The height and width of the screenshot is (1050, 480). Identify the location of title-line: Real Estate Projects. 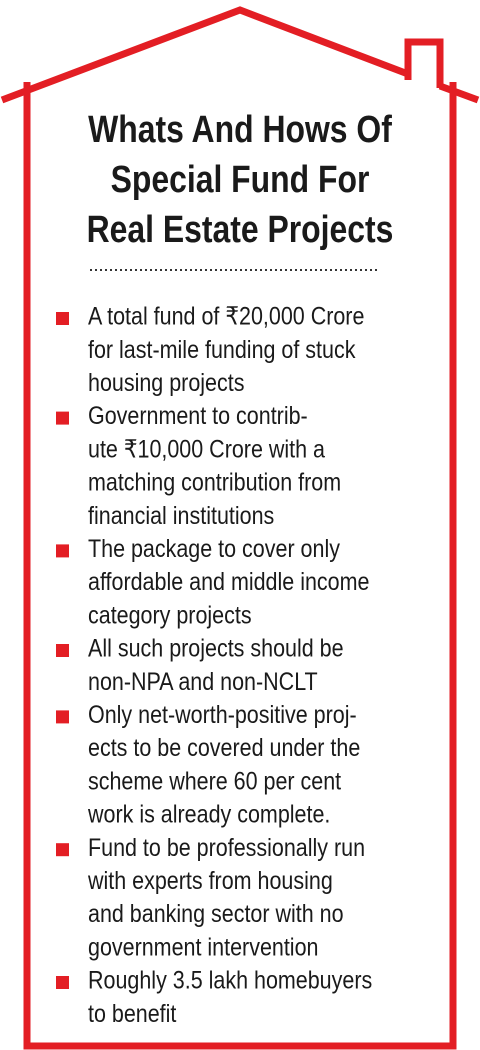
(240, 229).